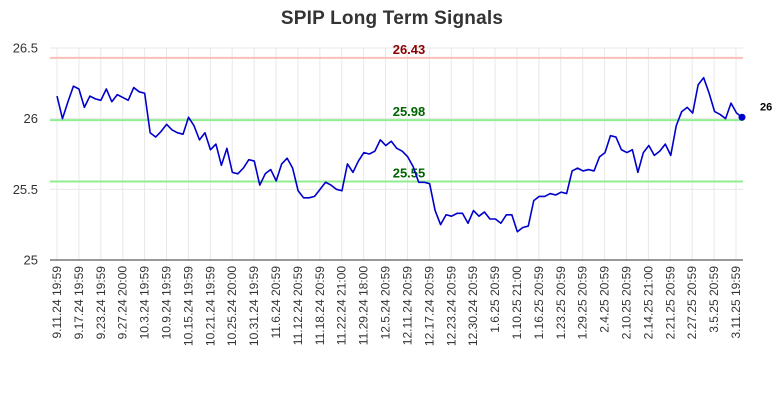 This screenshot has width=784, height=400. What do you see at coordinates (364, 306) in the screenshot?
I see `x-tick-label: 11.29.24 18:00` at bounding box center [364, 306].